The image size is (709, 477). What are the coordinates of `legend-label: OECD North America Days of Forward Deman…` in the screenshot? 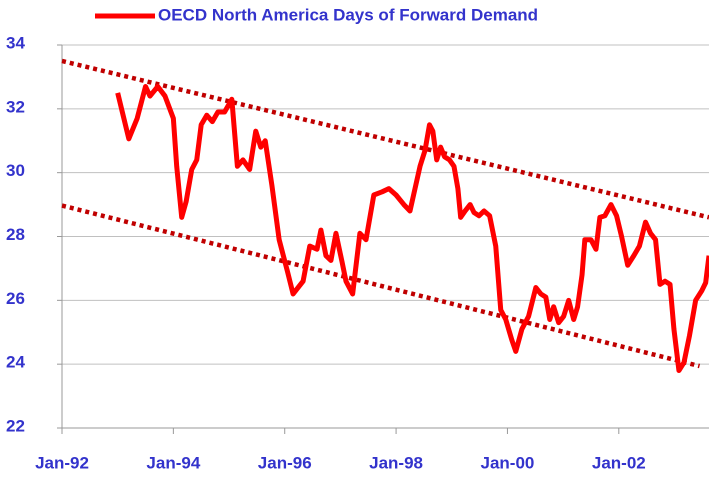 It's located at (348, 14).